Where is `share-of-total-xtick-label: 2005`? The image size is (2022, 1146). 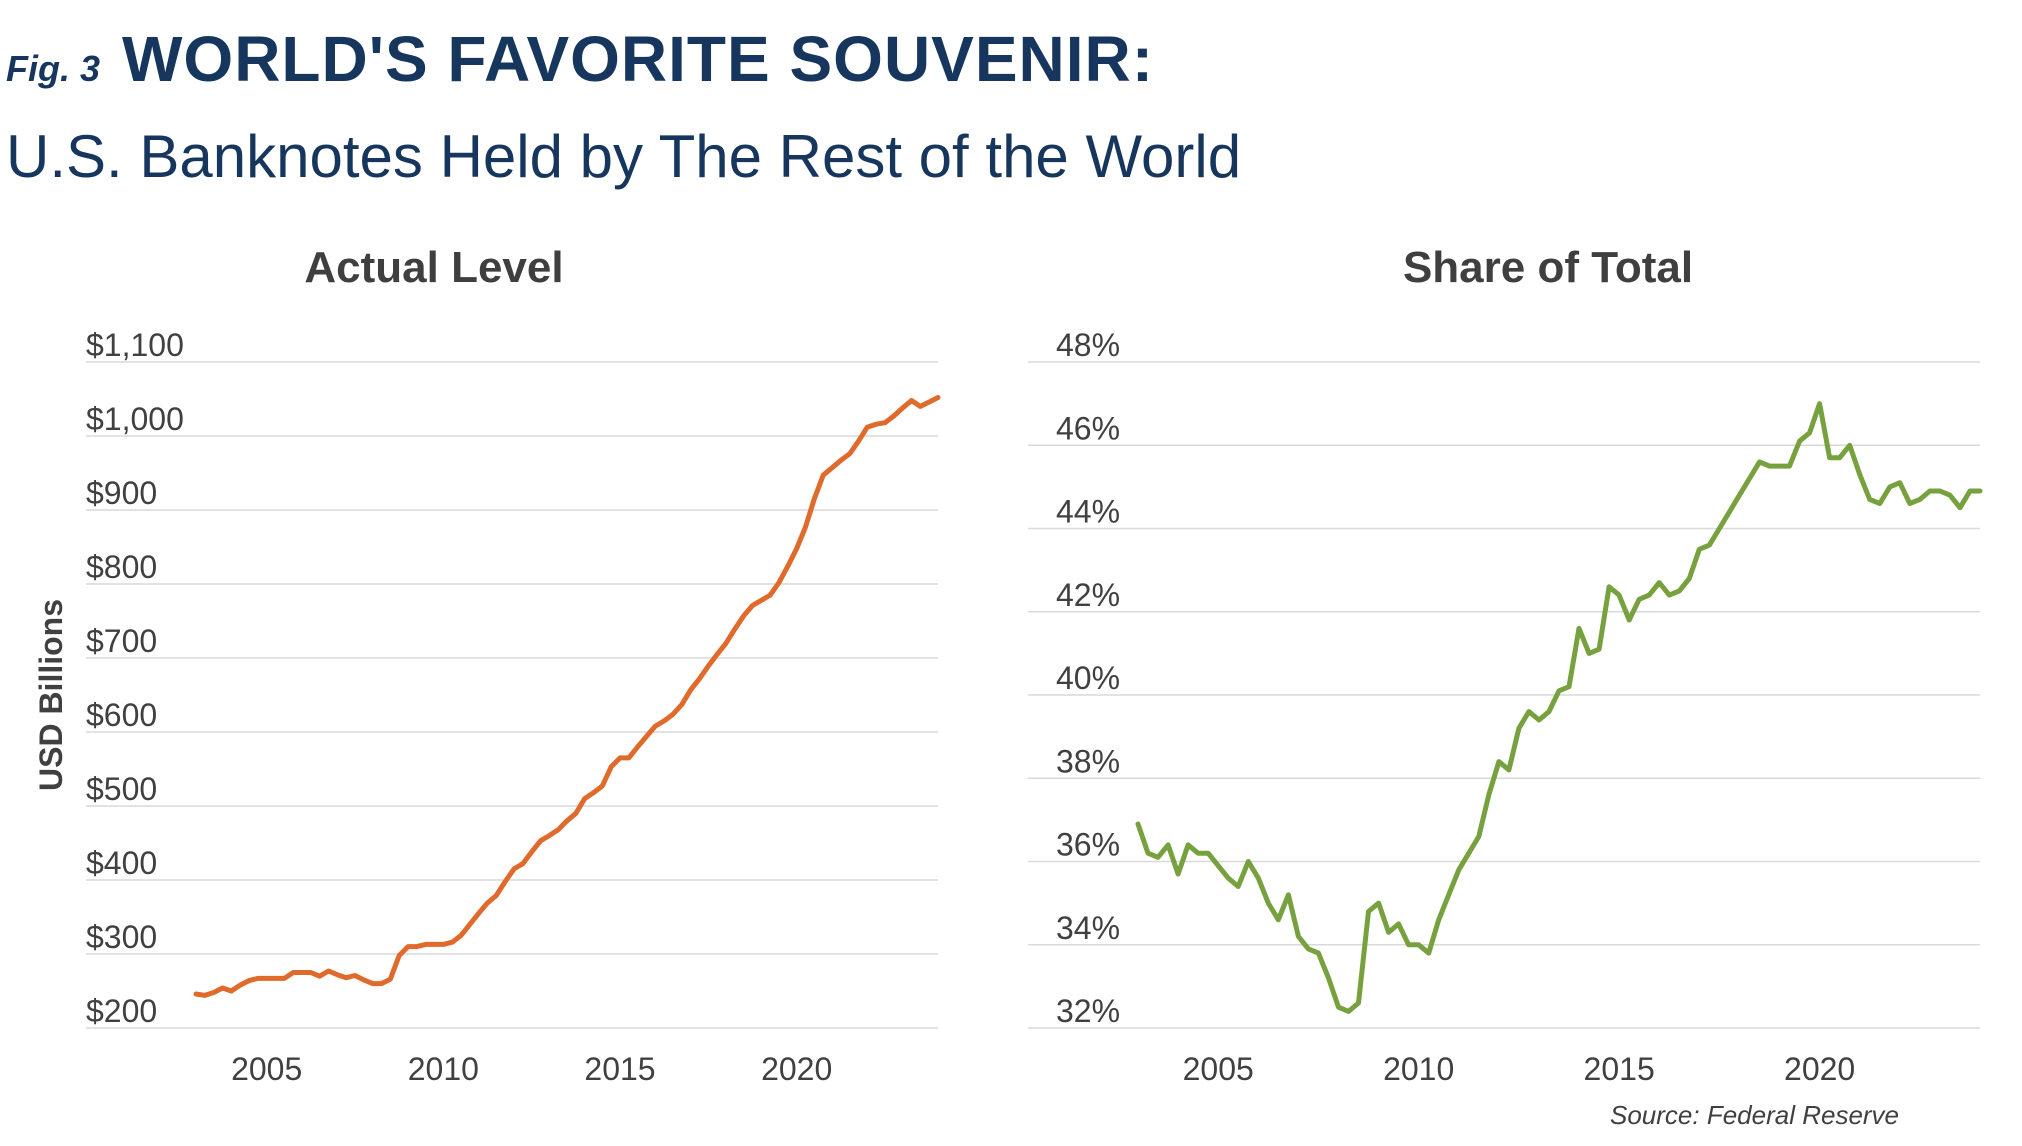 share-of-total-xtick-label: 2005 is located at coordinates (1218, 1069).